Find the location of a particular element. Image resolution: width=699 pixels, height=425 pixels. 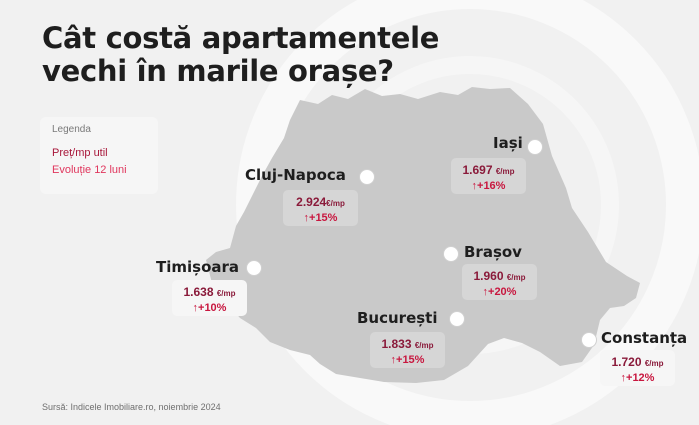

legend-box: Legenda Preț/mp util Evoluție 12 luni is located at coordinates (99, 155).